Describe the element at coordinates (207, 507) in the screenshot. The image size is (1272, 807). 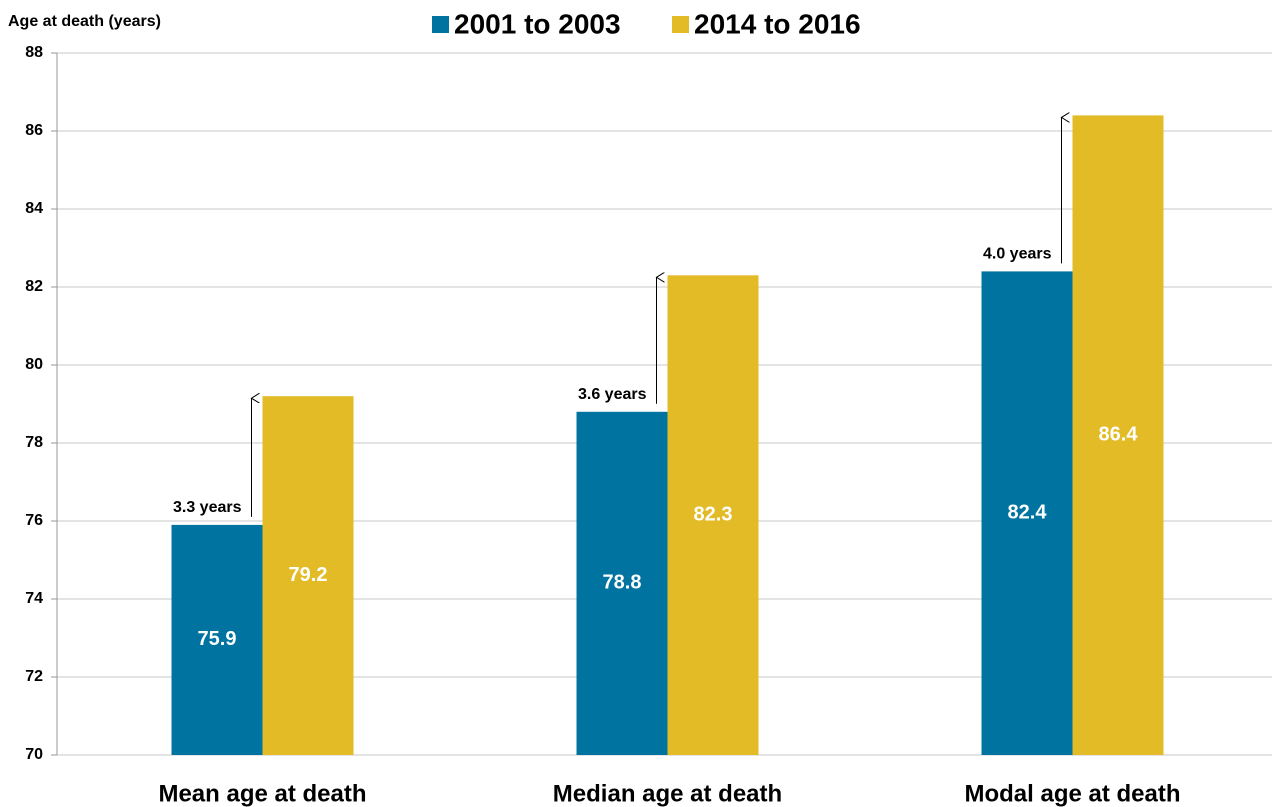
I see `annotation: 3.3 years` at that location.